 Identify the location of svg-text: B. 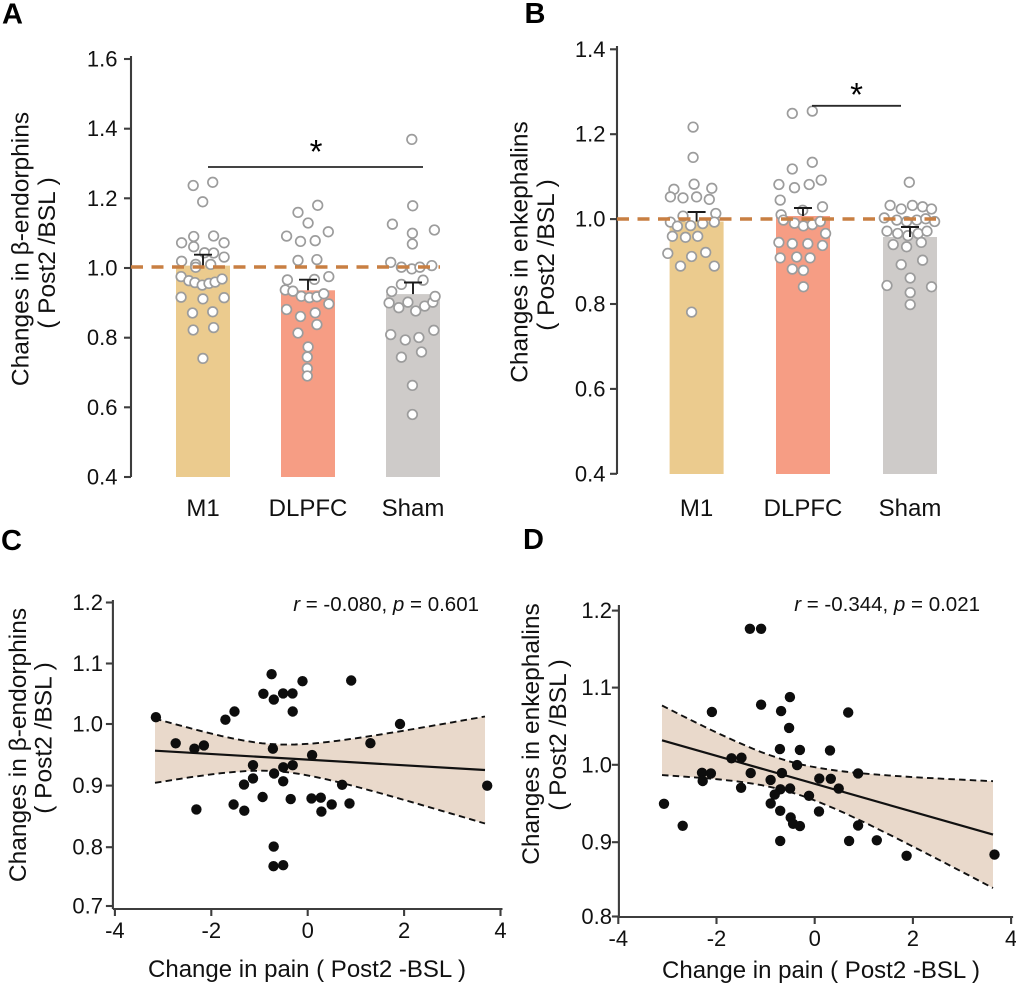
(535, 15).